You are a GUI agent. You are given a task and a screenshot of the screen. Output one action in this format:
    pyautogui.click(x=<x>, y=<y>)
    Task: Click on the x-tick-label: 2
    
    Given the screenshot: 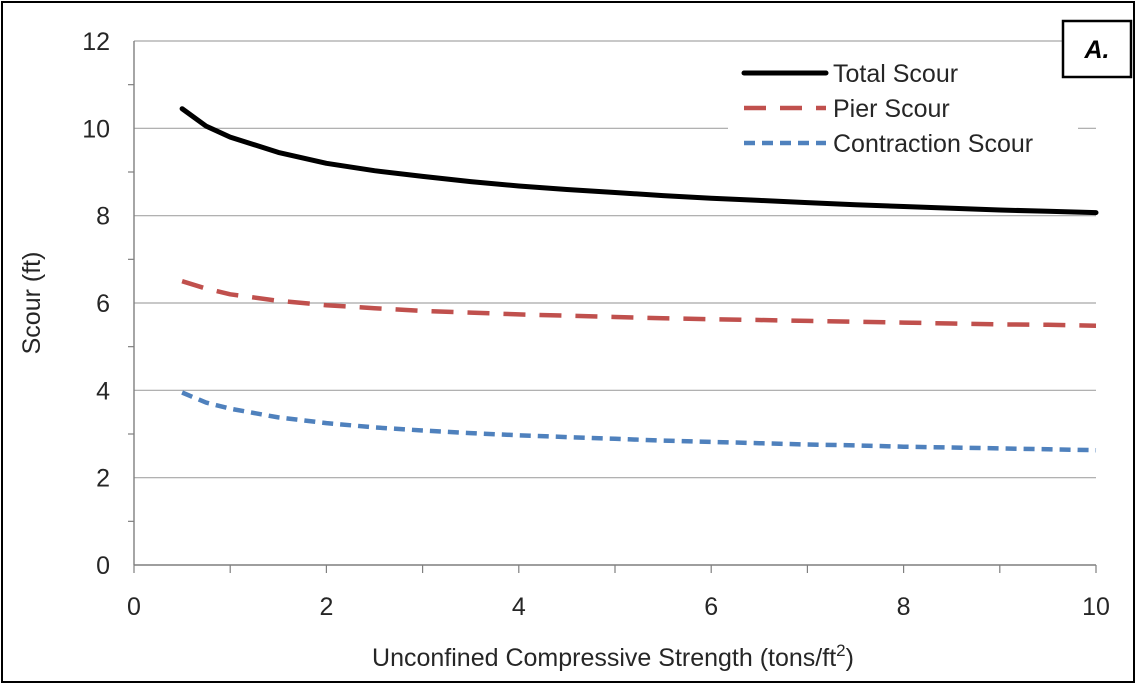 What is the action you would take?
    pyautogui.click(x=326, y=607)
    